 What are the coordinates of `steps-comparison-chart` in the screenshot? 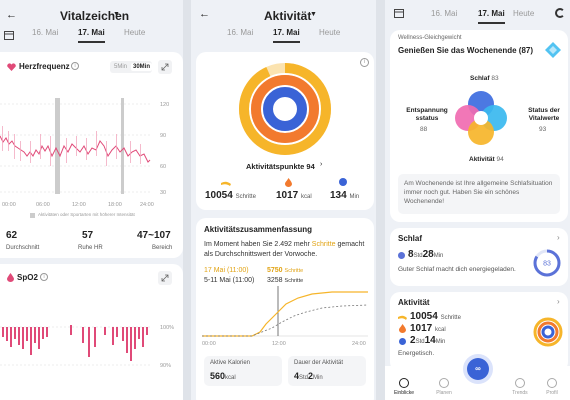 It's located at (285, 311).